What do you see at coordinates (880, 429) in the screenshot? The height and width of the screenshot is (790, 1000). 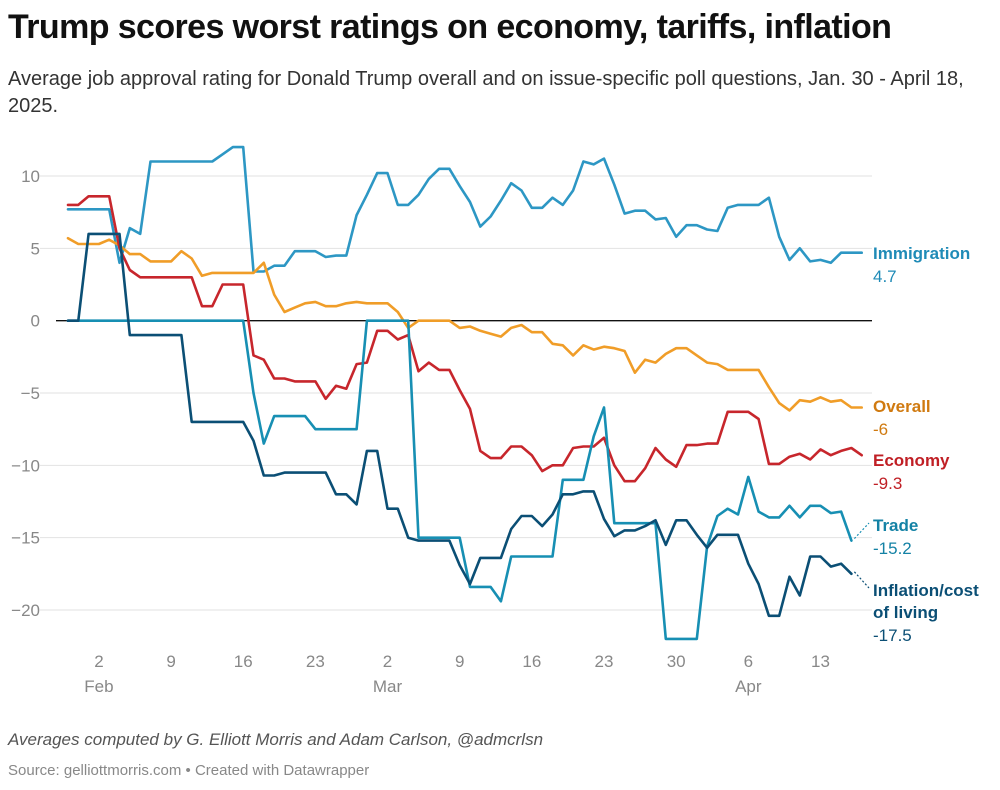 I see `series-value-label: -6` at bounding box center [880, 429].